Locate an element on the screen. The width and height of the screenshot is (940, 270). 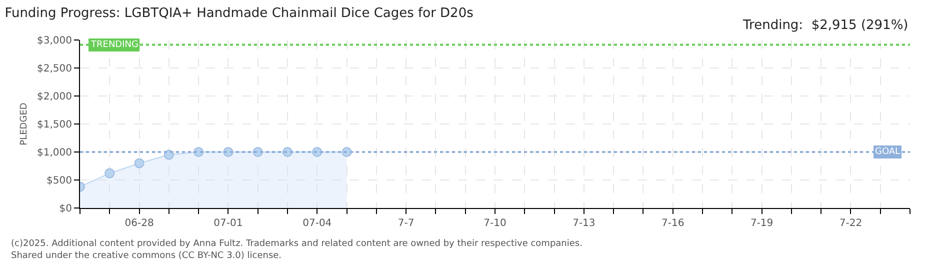
y-tick-label: $1,500 is located at coordinates (54, 125).